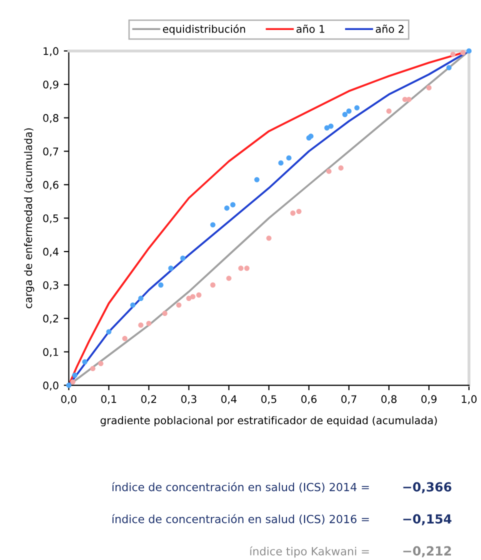 The image size is (481, 560). Describe the element at coordinates (50, 118) in the screenshot. I see `y-tick-label: 0,8` at that location.